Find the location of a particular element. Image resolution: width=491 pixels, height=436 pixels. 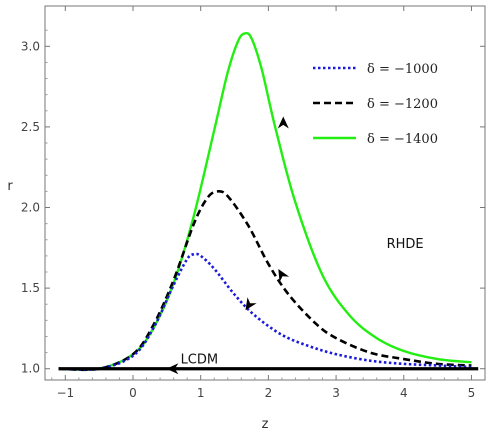

rhde-annotation: RHDE is located at coordinates (405, 244).